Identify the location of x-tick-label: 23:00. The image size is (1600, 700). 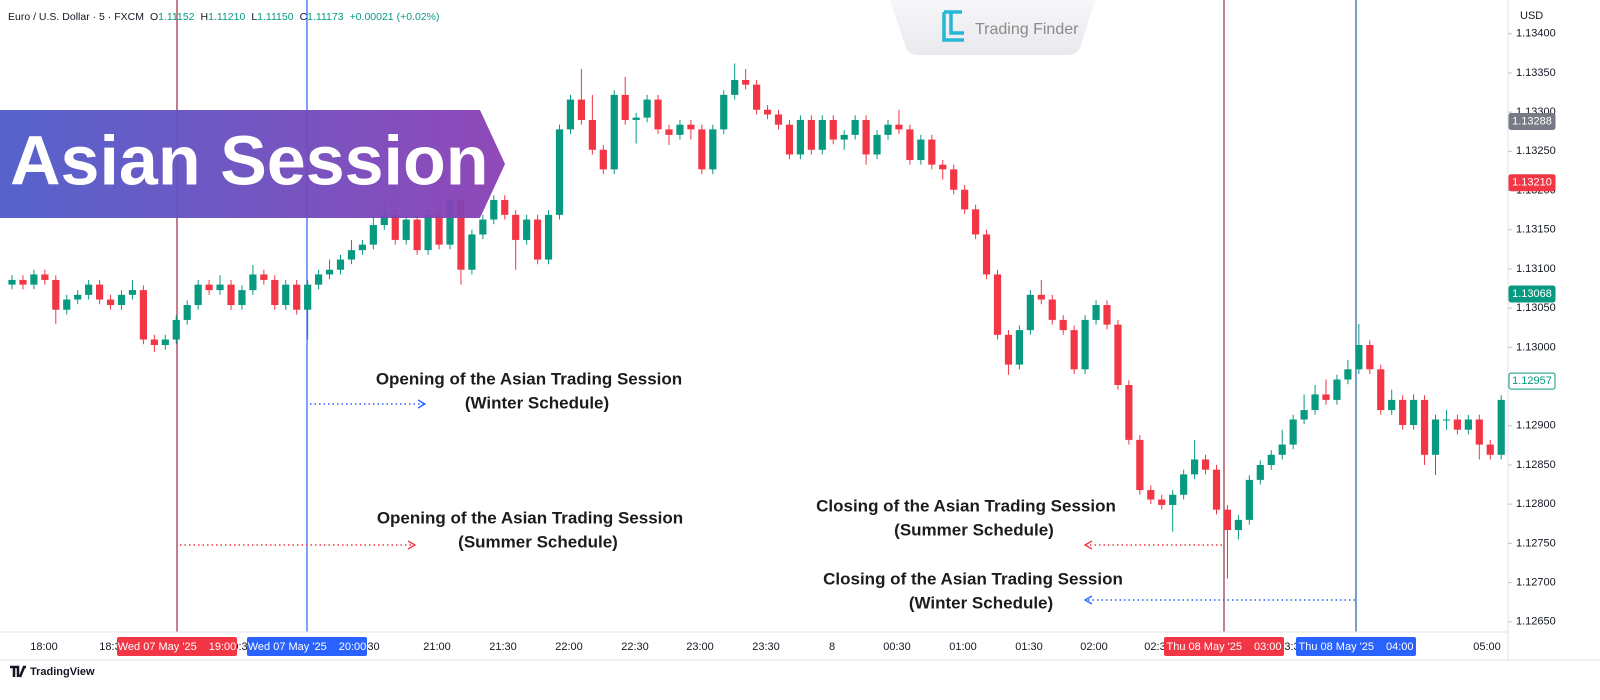
(700, 647).